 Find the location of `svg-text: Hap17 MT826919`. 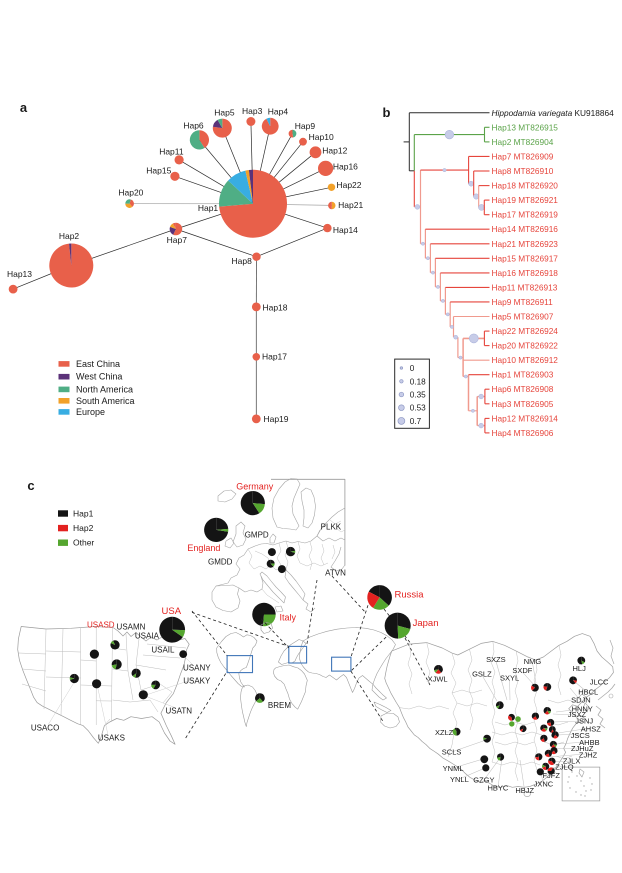

svg-text: Hap17 MT826919 is located at coordinates (525, 215).